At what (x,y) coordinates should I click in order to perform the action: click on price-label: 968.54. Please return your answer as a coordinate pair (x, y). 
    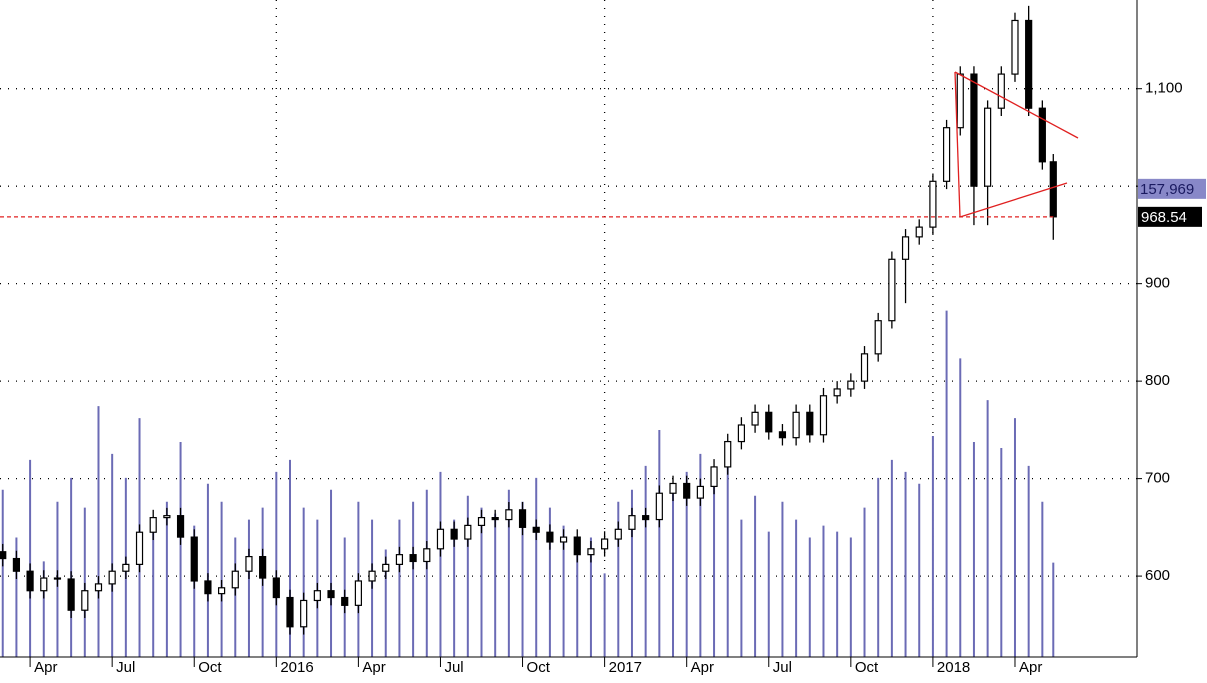
    Looking at the image, I should click on (1164, 217).